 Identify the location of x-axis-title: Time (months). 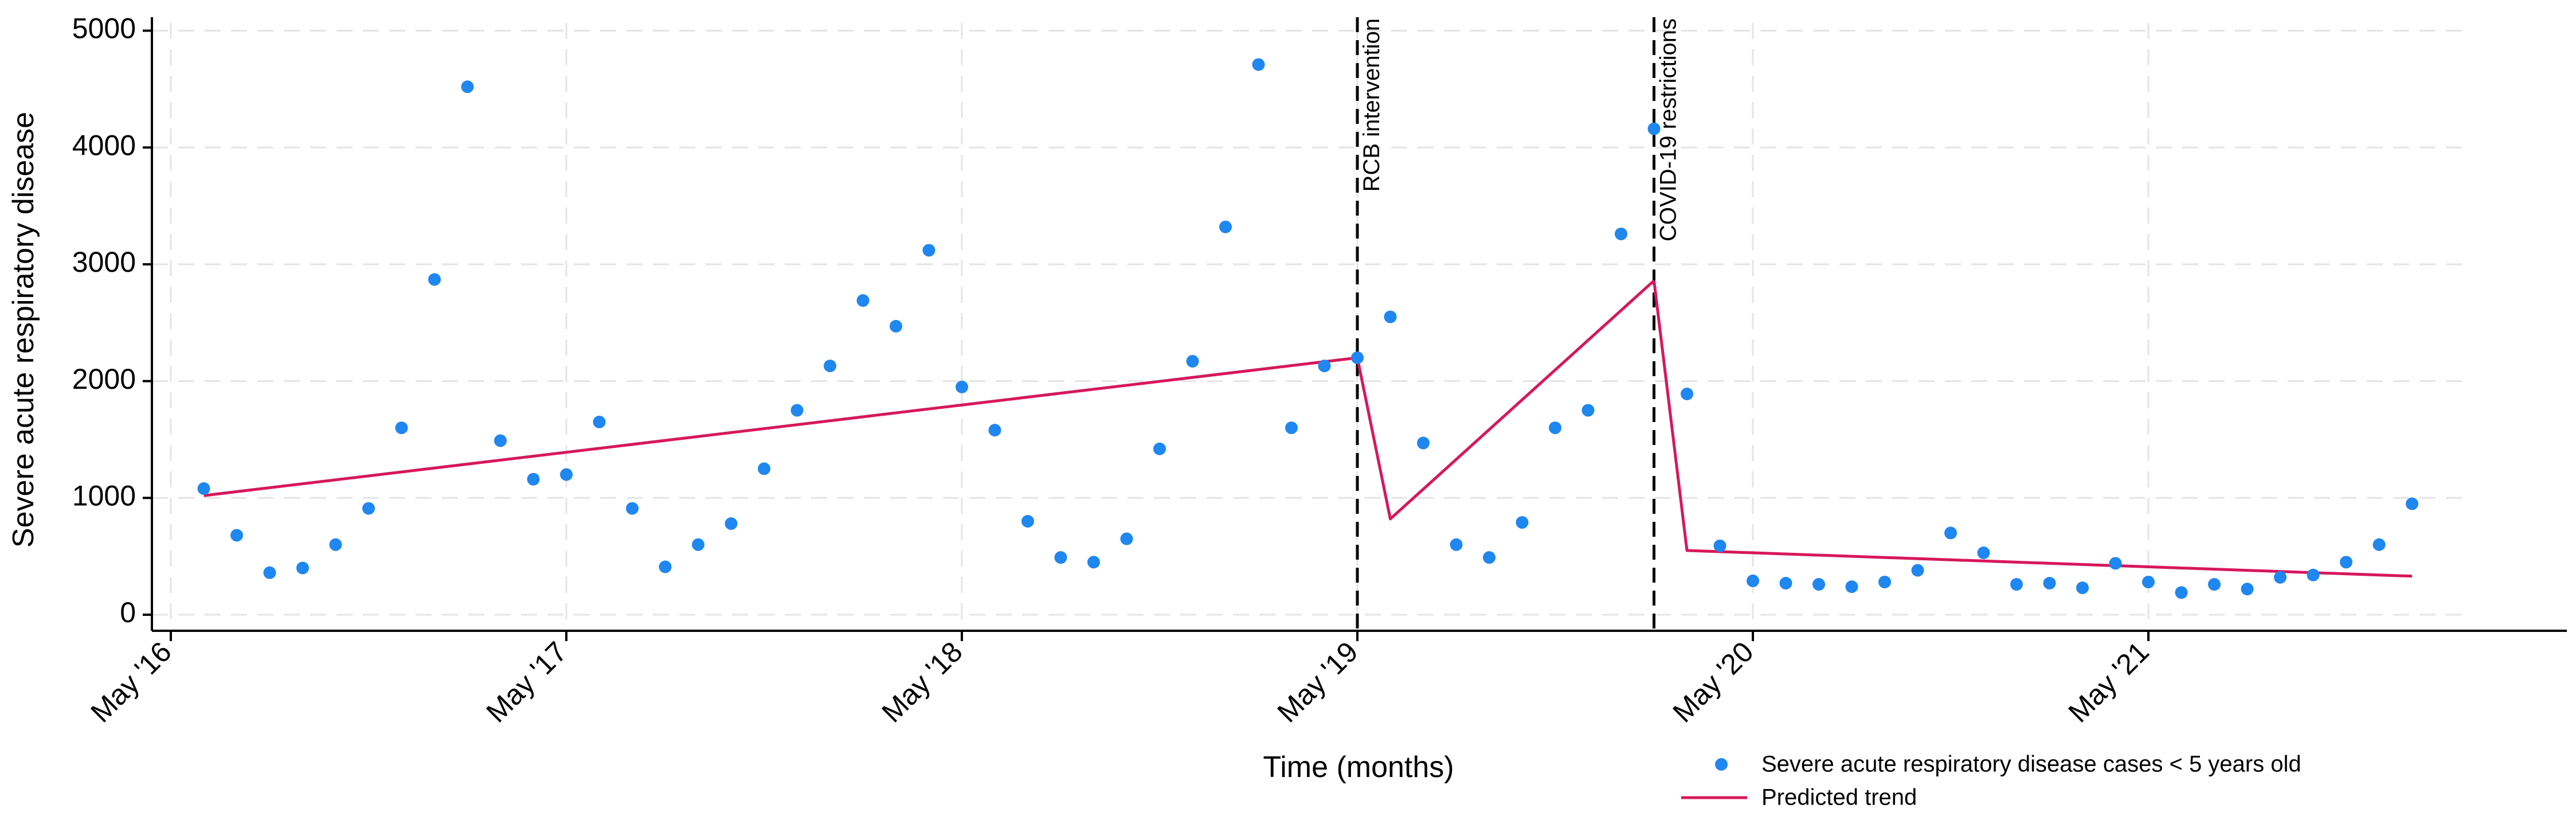
(1358, 767).